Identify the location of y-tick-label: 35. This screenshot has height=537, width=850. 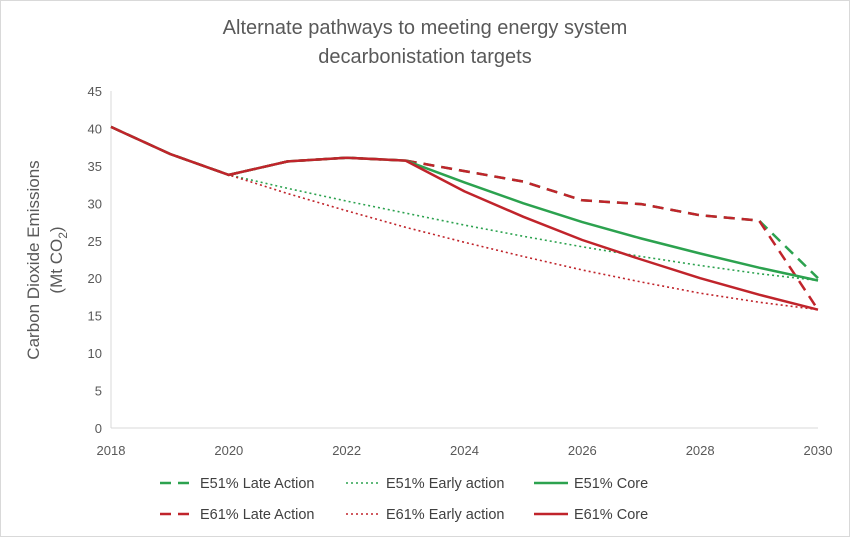
(95, 166).